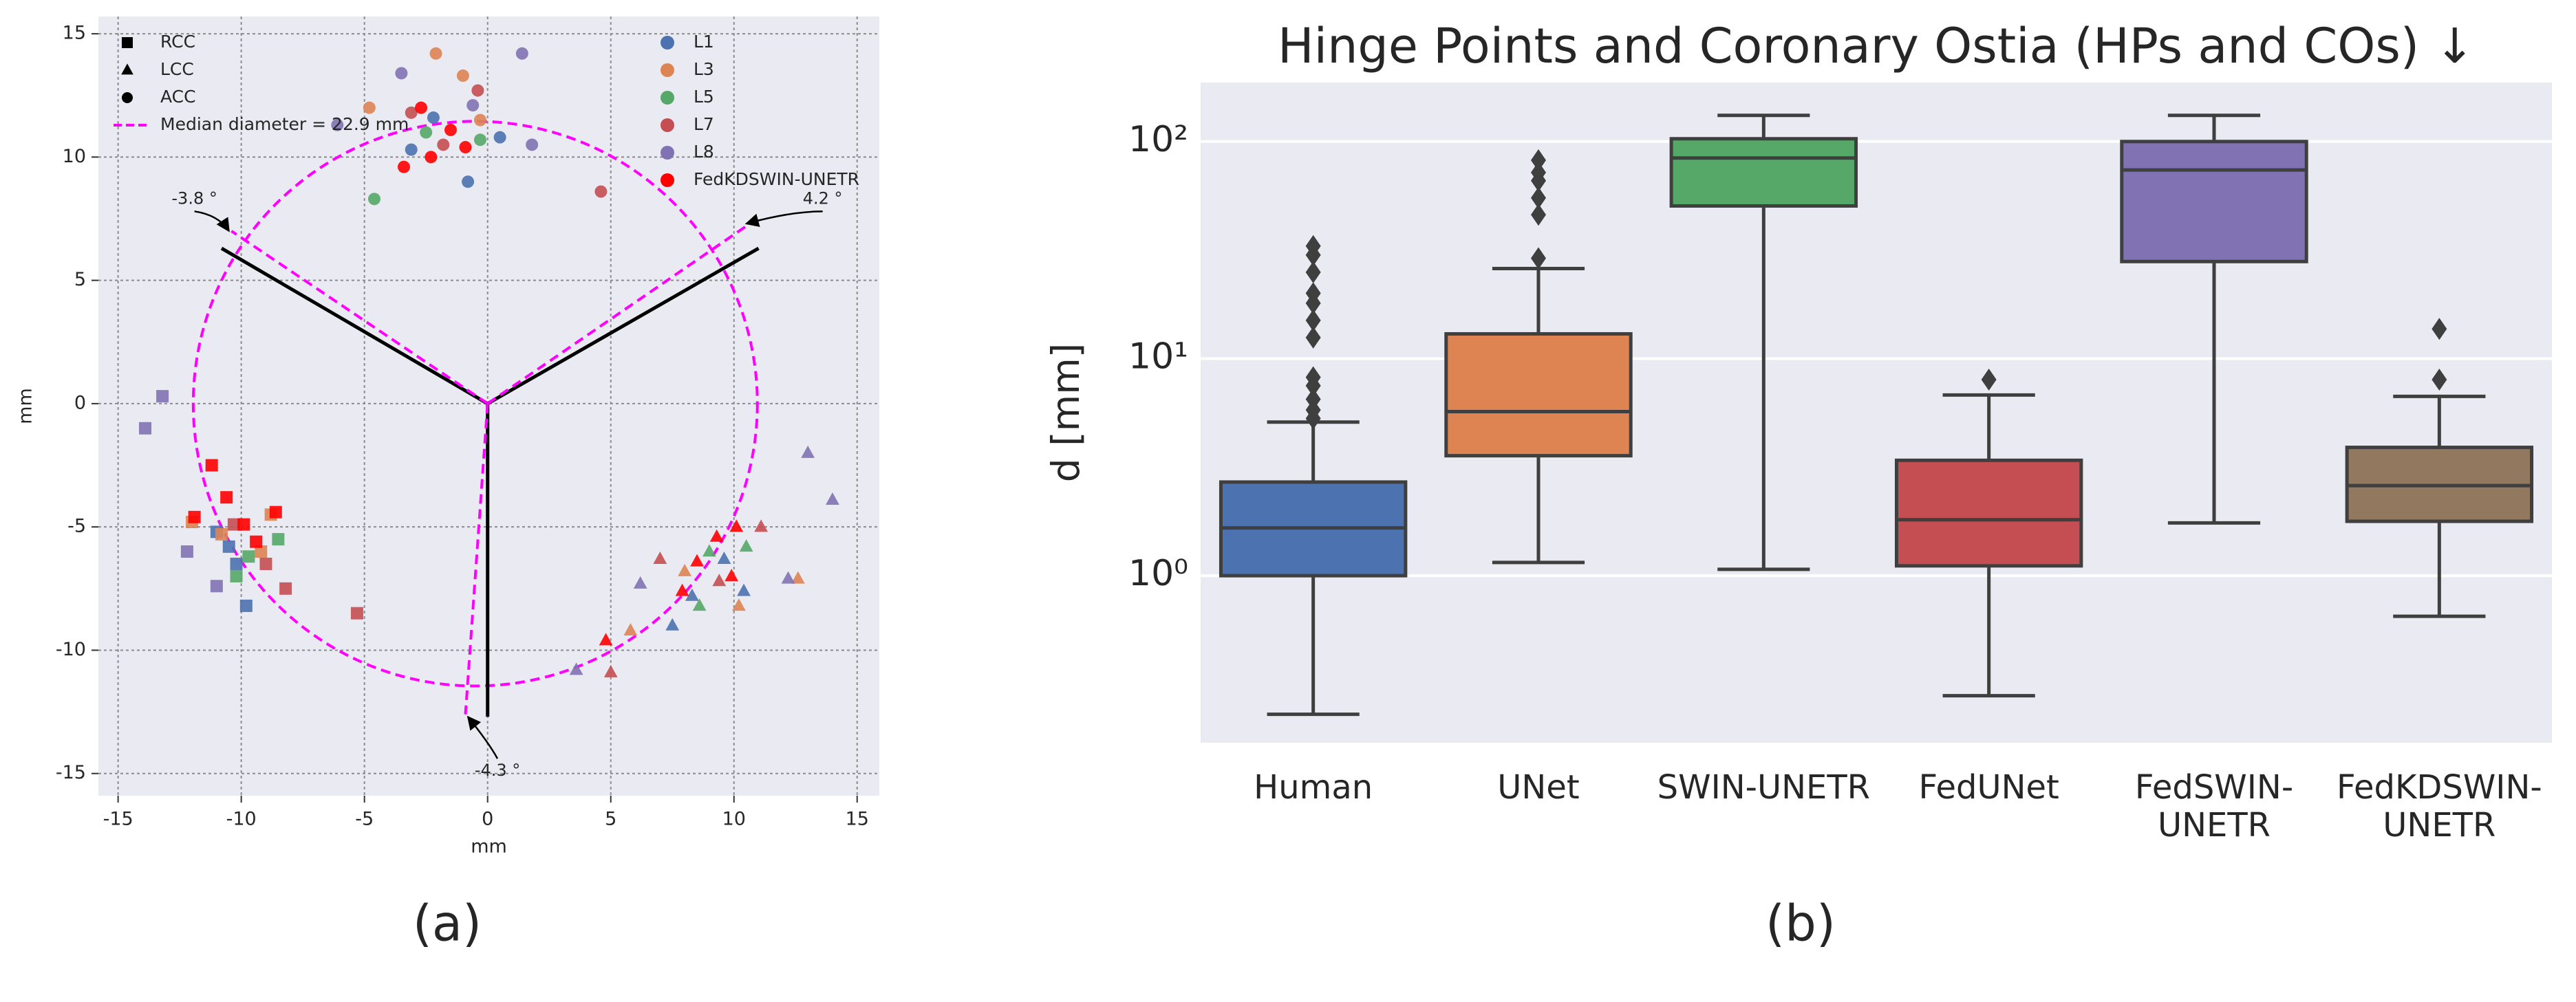 This screenshot has width=2576, height=1002. What do you see at coordinates (610, 819) in the screenshot?
I see `x-tick-label: 5` at bounding box center [610, 819].